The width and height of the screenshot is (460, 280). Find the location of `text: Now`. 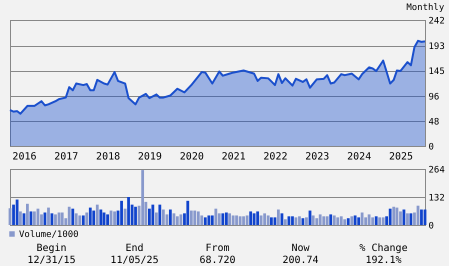

text: Now is located at coordinates (301, 248).